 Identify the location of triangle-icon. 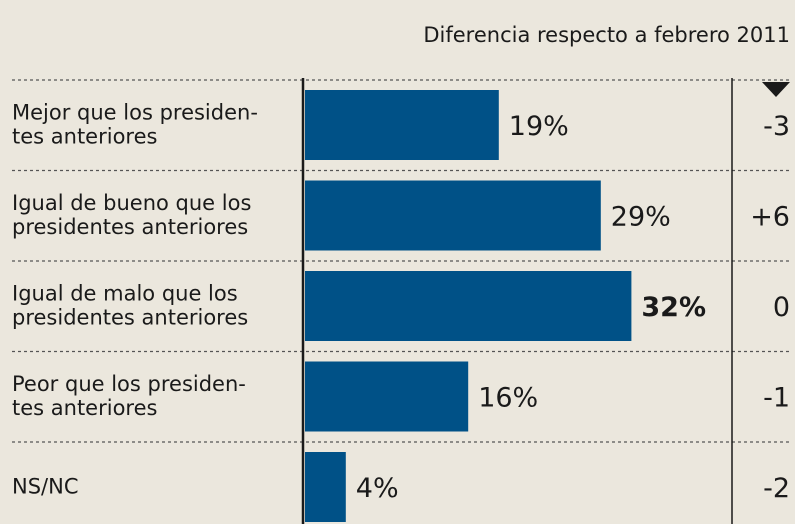
(776, 89).